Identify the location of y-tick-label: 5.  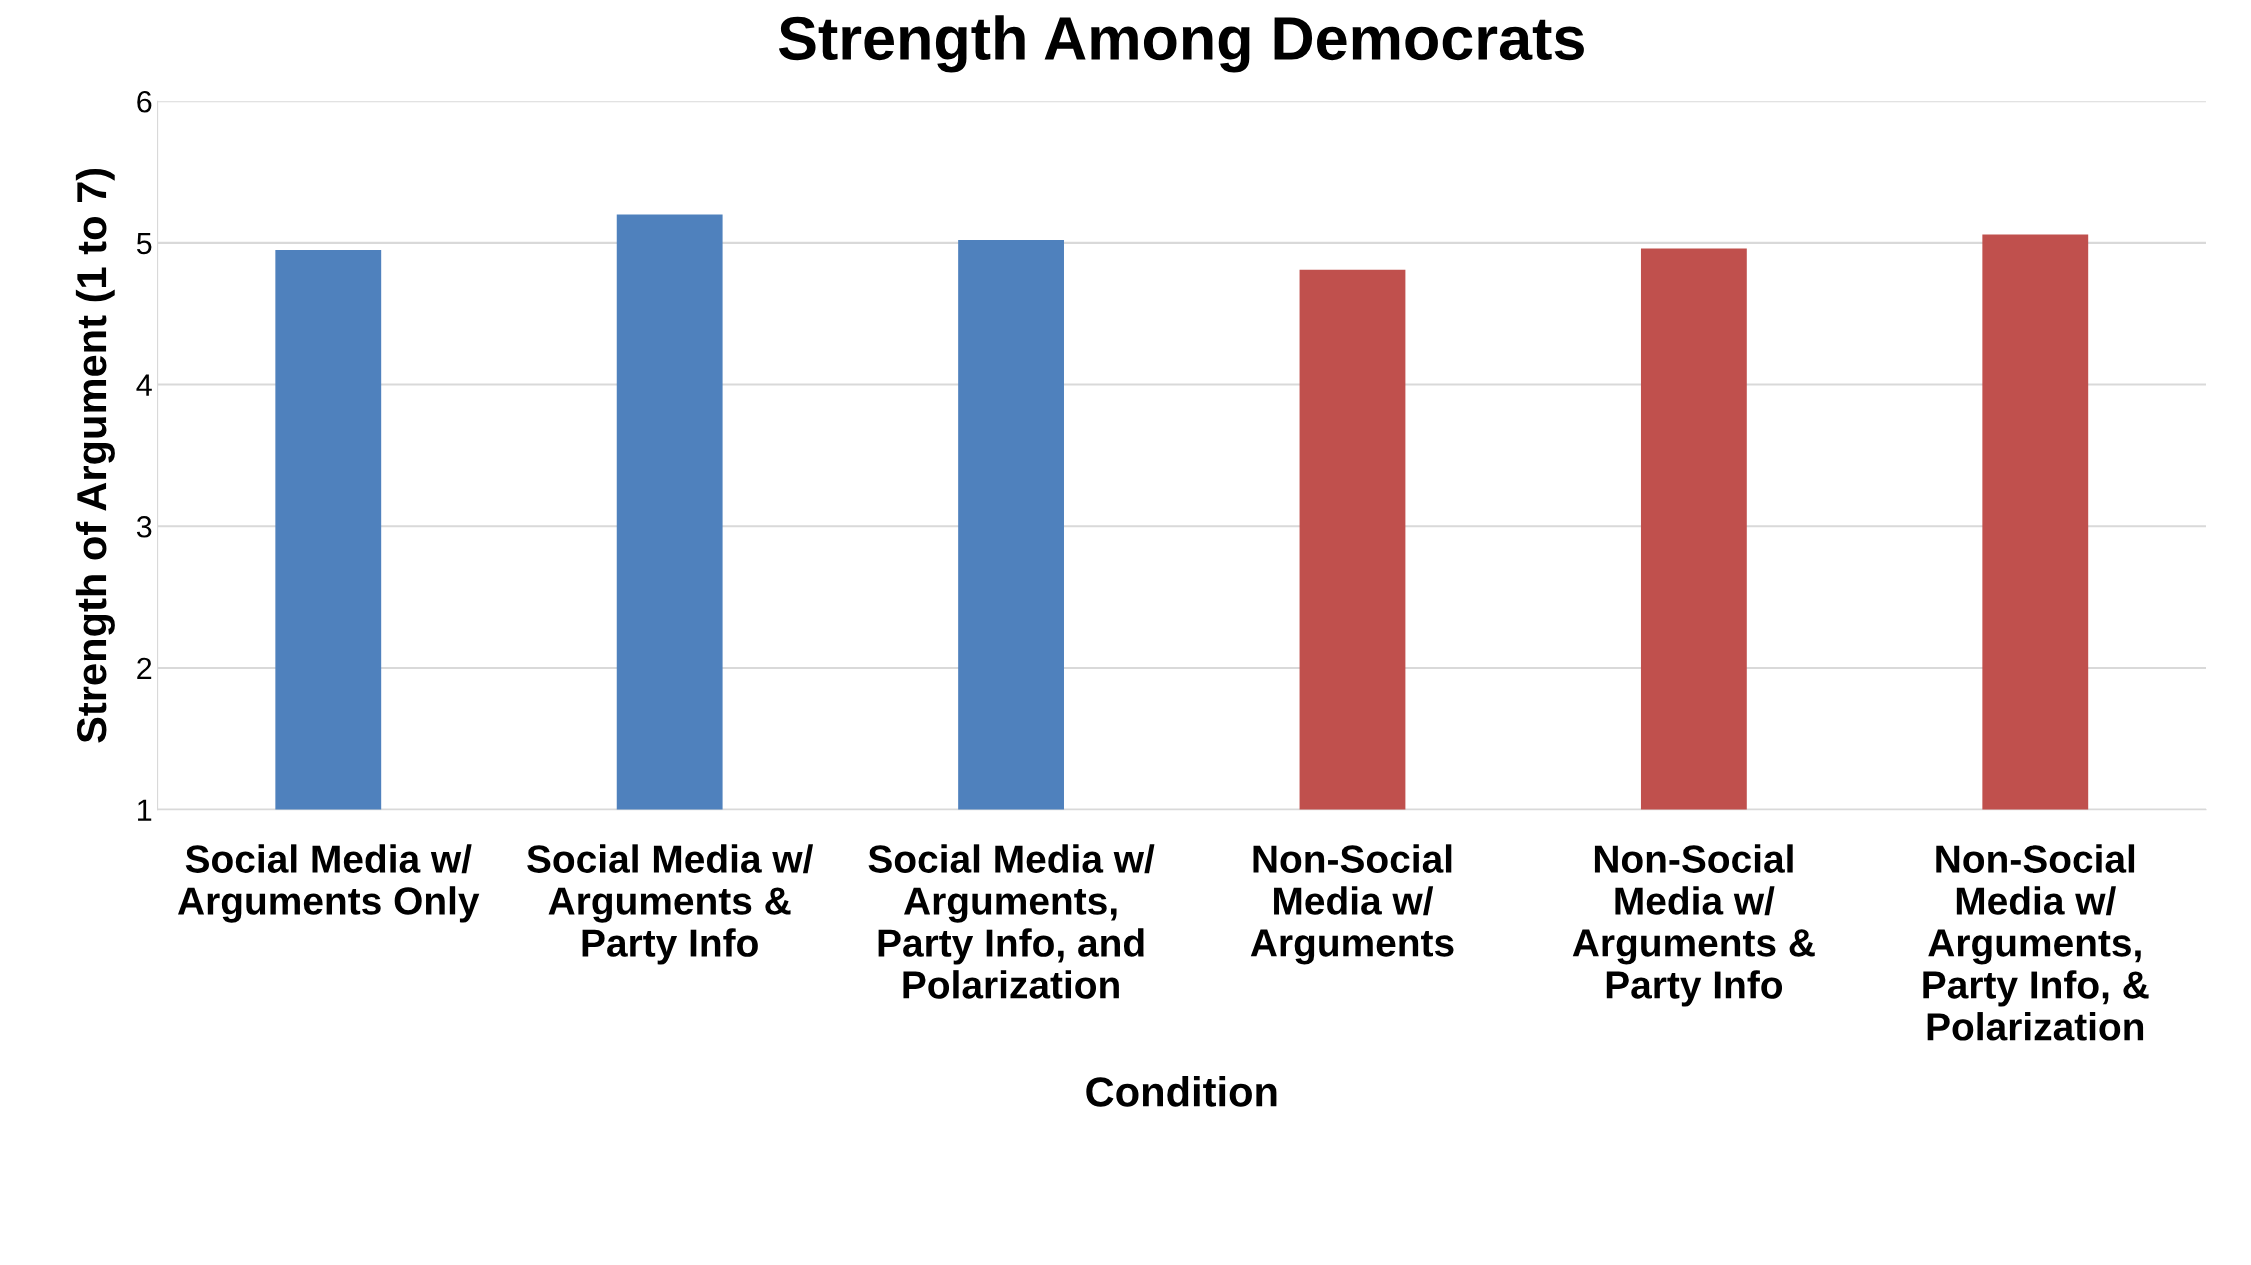
(144, 243).